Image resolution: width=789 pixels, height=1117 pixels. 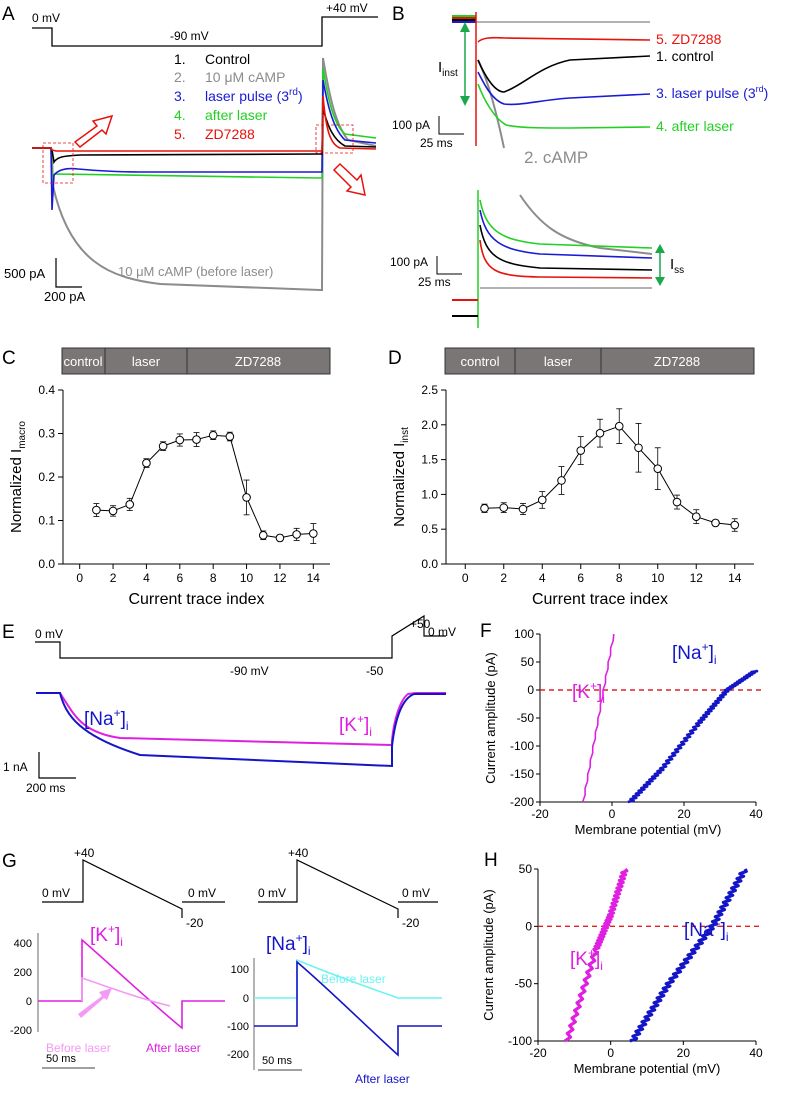 What do you see at coordinates (429, 494) in the screenshot?
I see `y-tick-label: 1.0` at bounding box center [429, 494].